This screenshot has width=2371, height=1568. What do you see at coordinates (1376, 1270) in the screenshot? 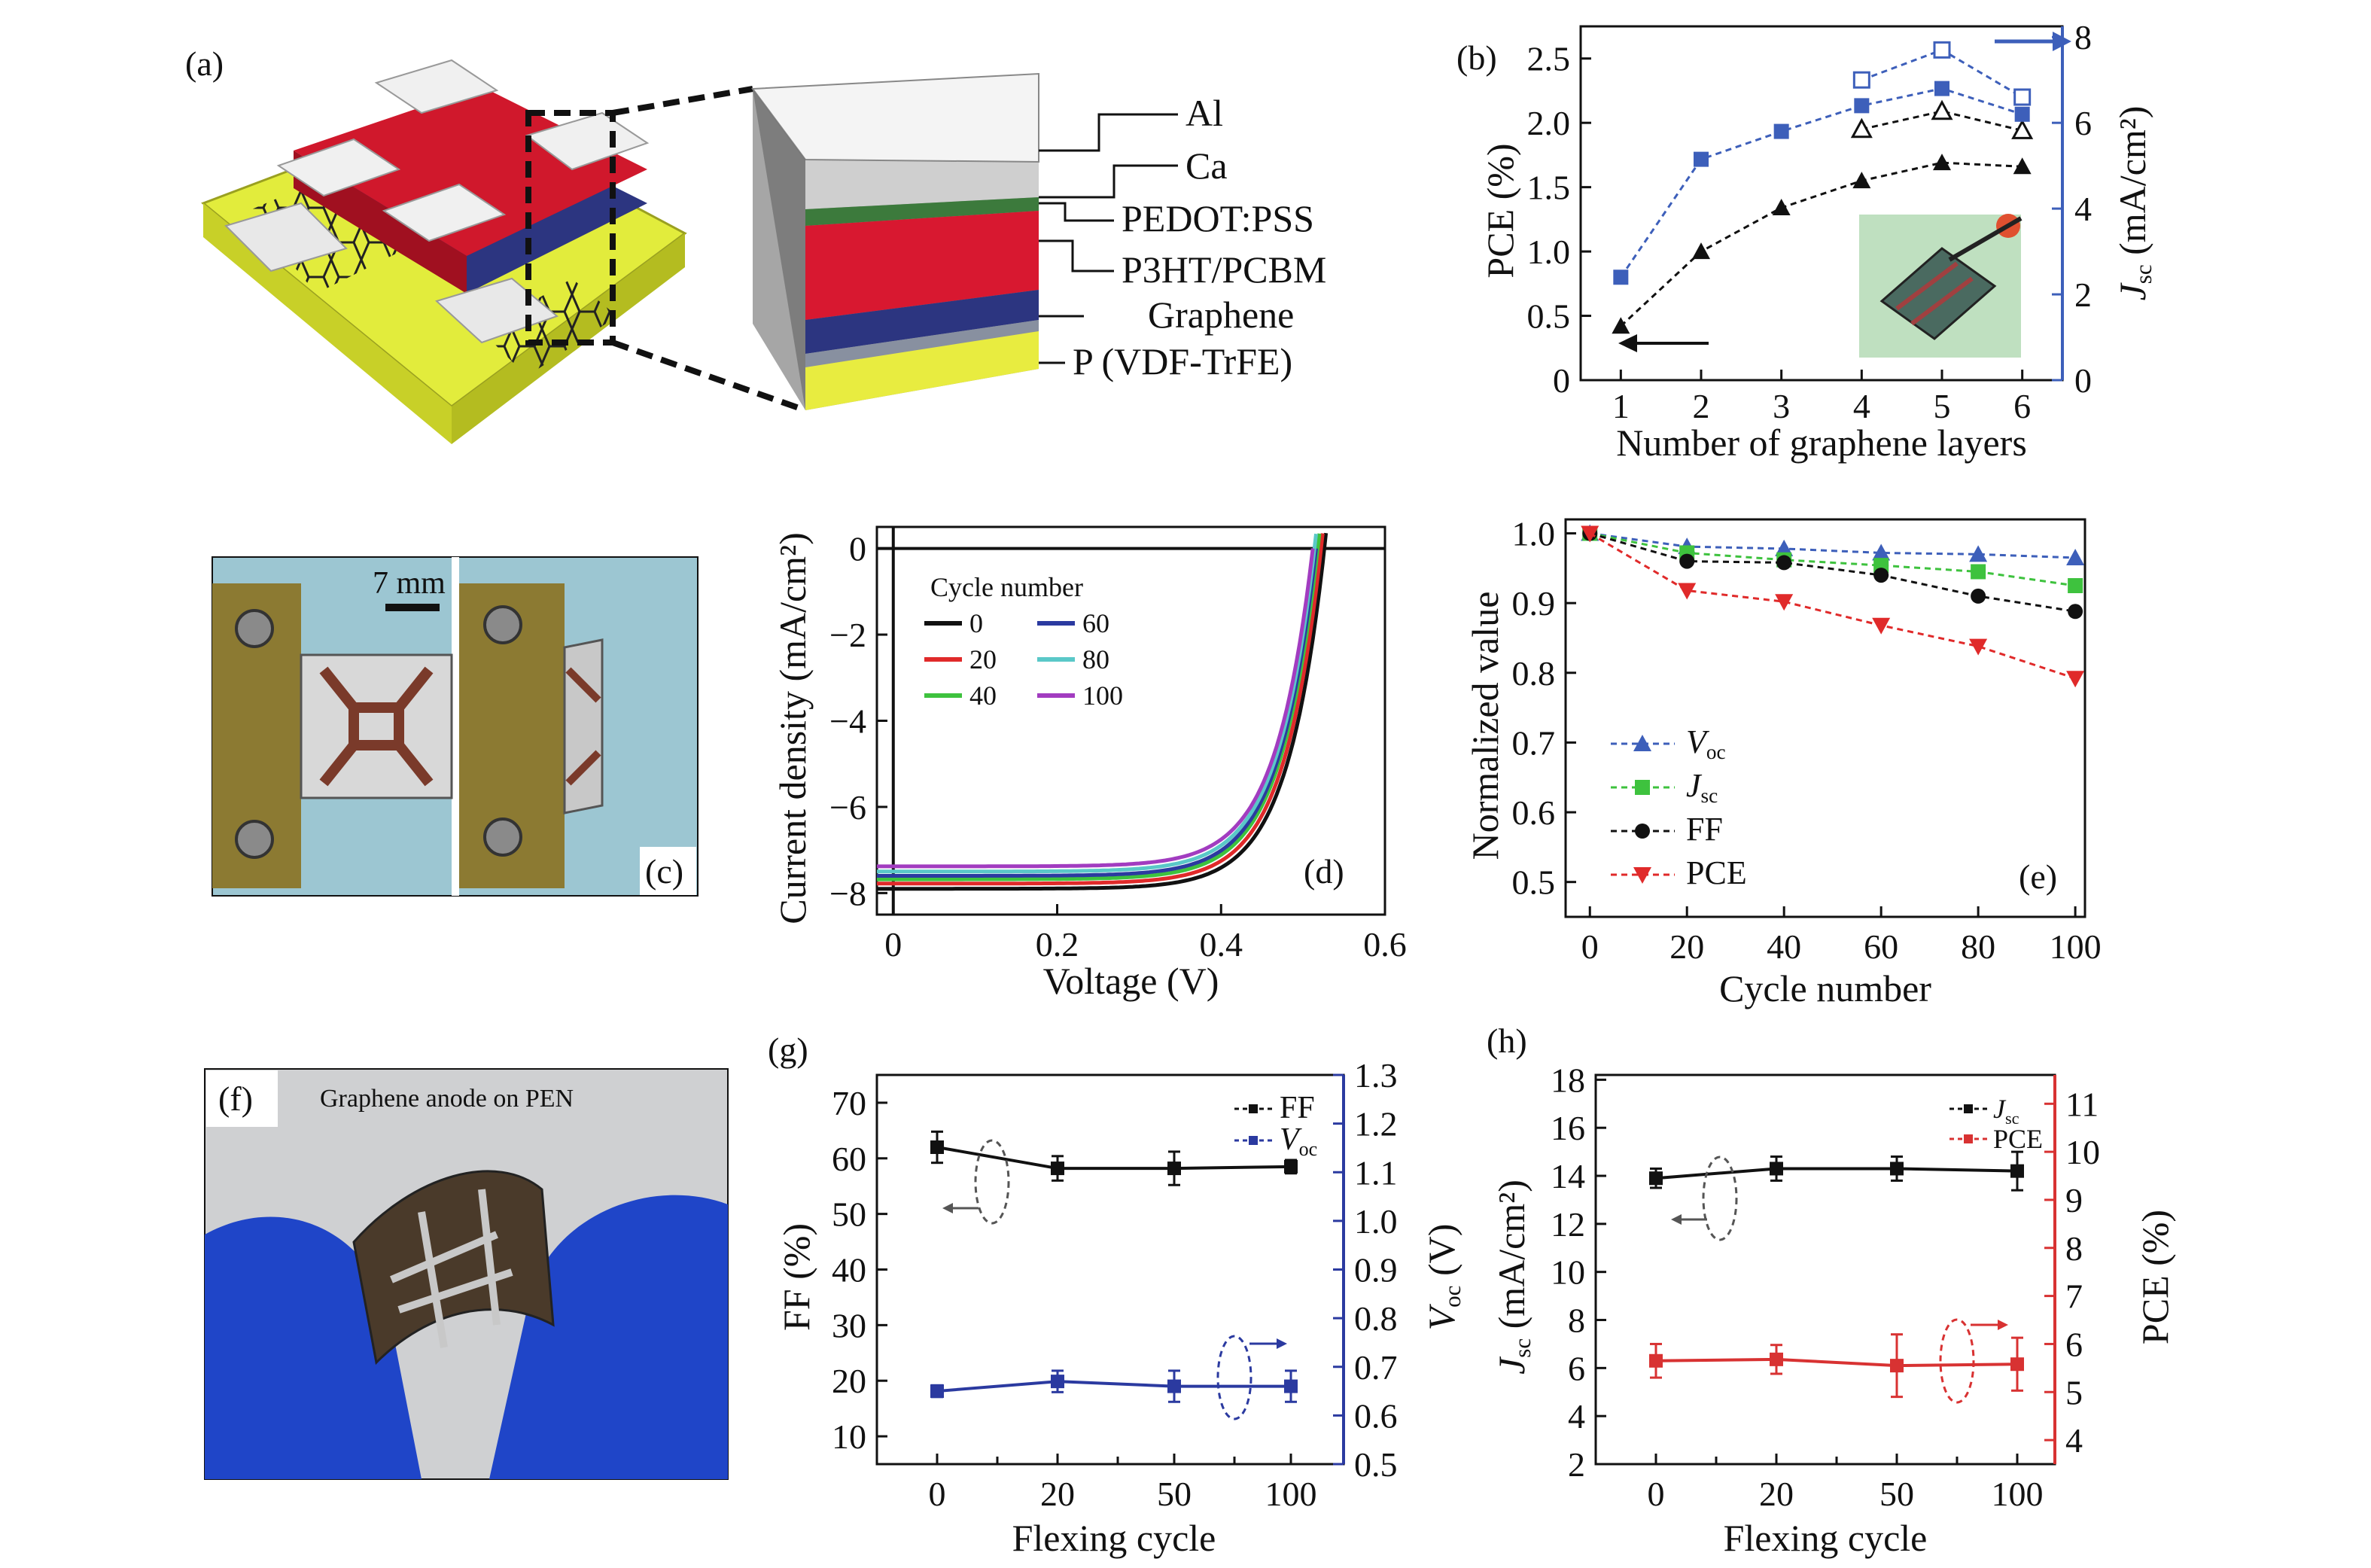
I see `y2-tick-label: 0.9` at bounding box center [1376, 1270].